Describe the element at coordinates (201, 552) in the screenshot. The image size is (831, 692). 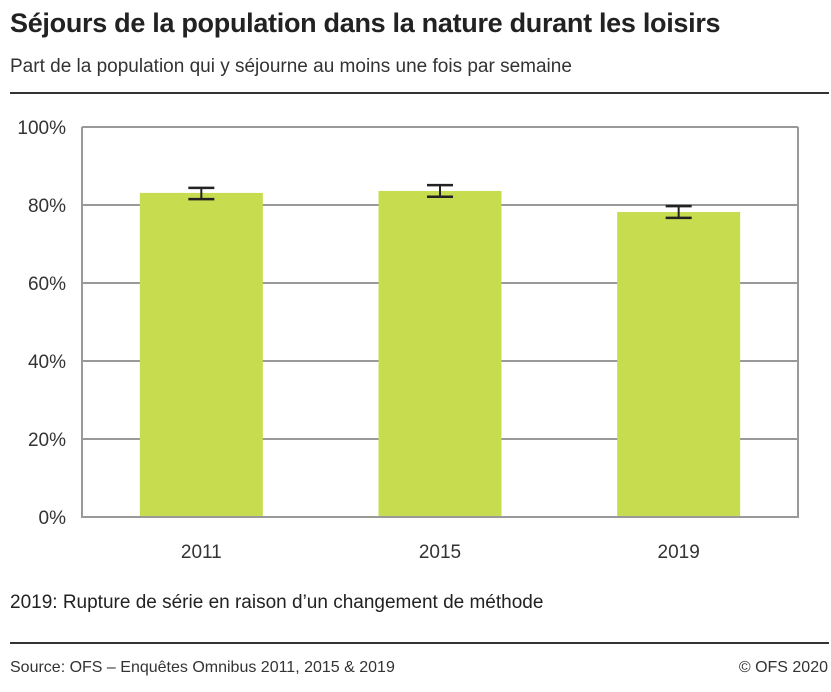
I see `x-tick-label: 2011` at that location.